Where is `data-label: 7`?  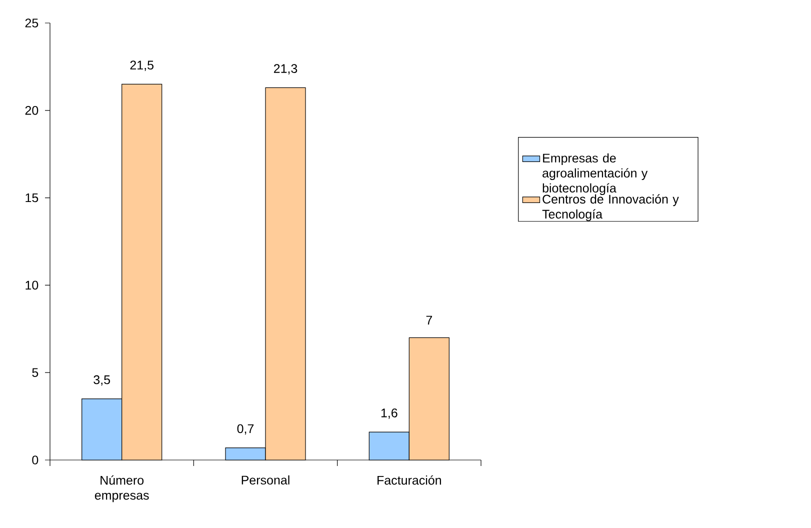 data-label: 7 is located at coordinates (429, 320).